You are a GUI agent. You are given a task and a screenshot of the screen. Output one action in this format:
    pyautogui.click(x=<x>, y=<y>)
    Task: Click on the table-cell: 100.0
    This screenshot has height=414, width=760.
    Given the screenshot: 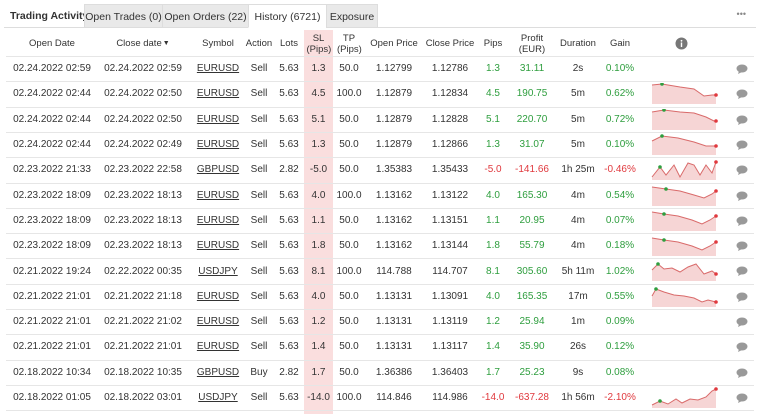 What is the action you would take?
    pyautogui.click(x=349, y=195)
    